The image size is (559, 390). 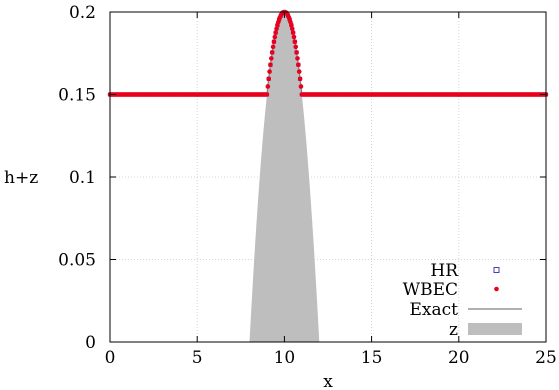 I want to click on topography-fill, so click(x=284, y=177).